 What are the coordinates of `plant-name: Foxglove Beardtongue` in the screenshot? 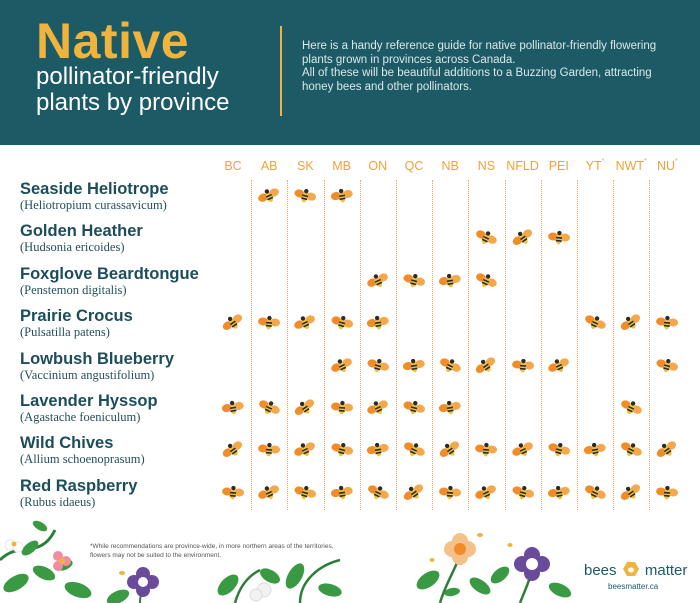 It's located at (109, 273).